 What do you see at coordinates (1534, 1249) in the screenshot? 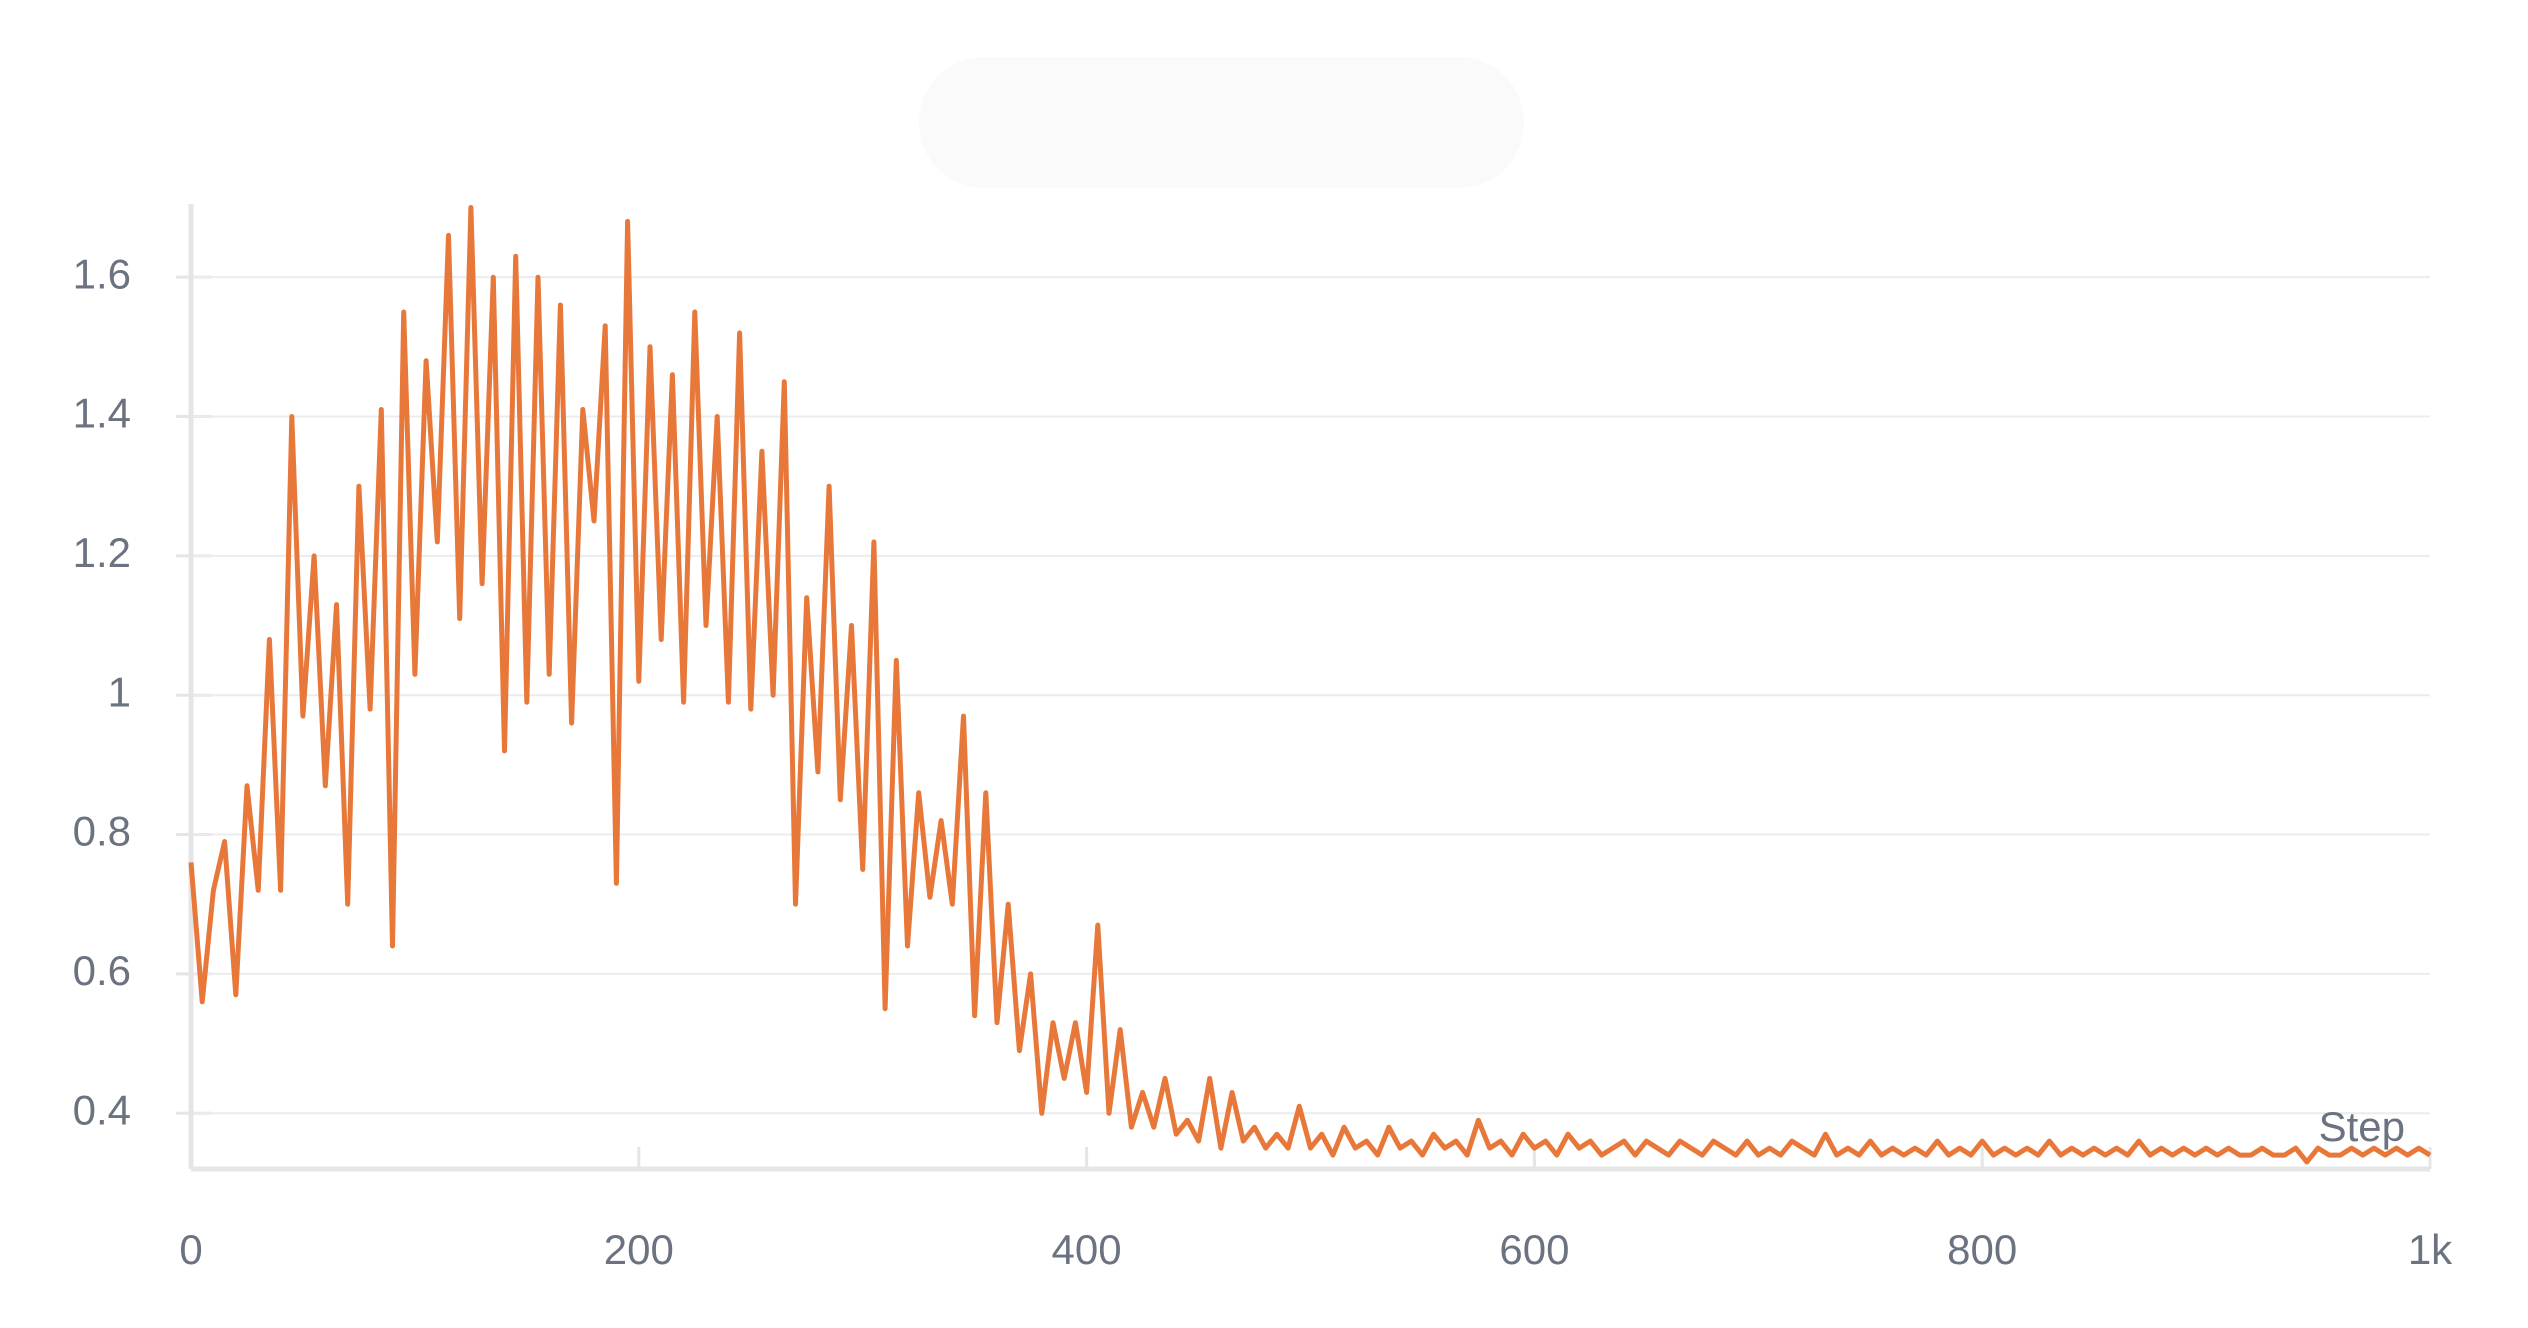
I see `x-tick-label: 600` at bounding box center [1534, 1249].